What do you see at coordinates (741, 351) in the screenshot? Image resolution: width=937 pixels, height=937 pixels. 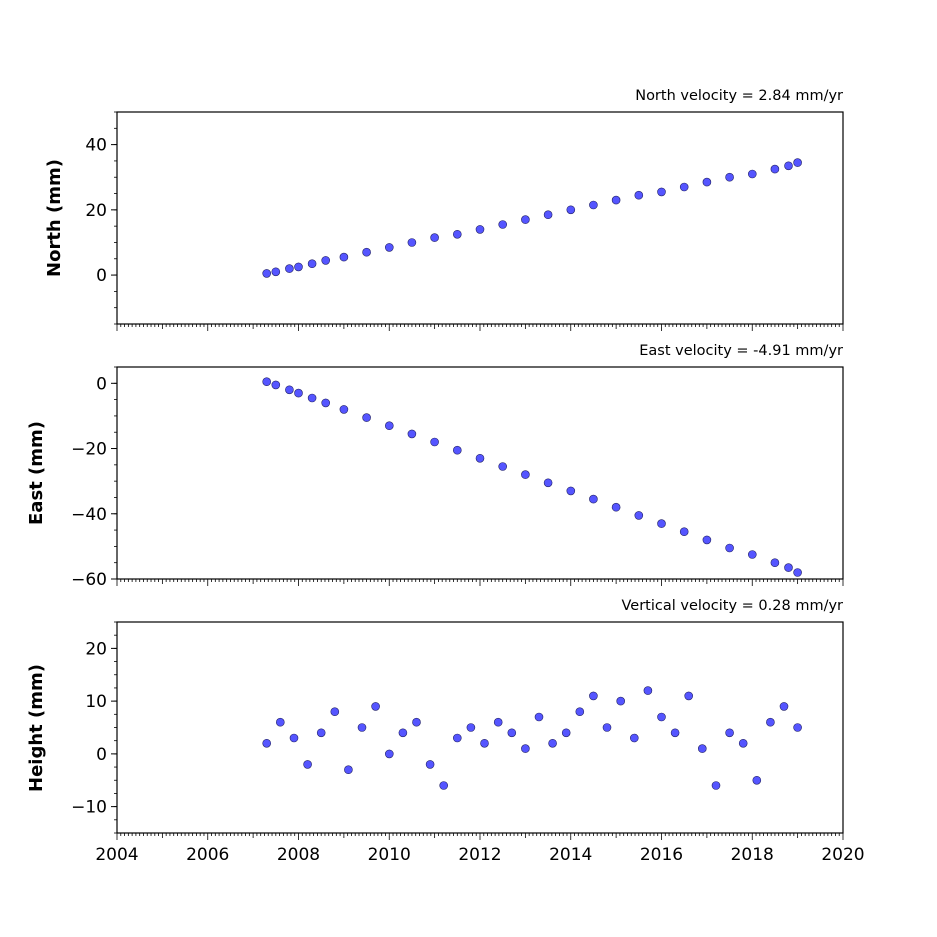 I see `panel-title: East velocity = -4.91 mm/yr` at bounding box center [741, 351].